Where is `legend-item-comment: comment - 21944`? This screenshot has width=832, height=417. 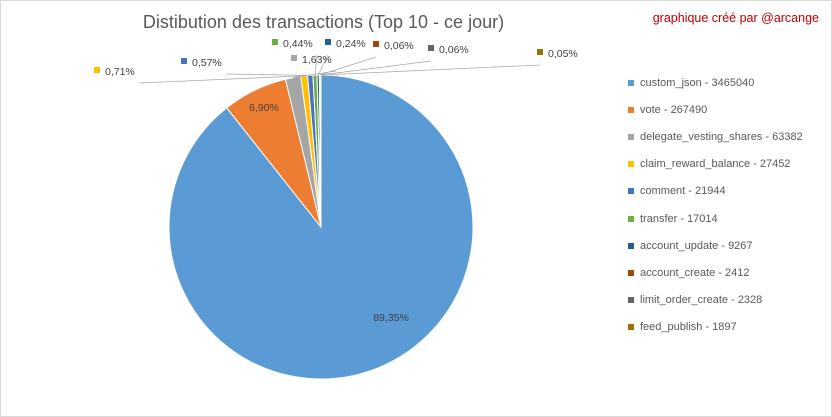 legend-item-comment: comment - 21944 is located at coordinates (715, 191).